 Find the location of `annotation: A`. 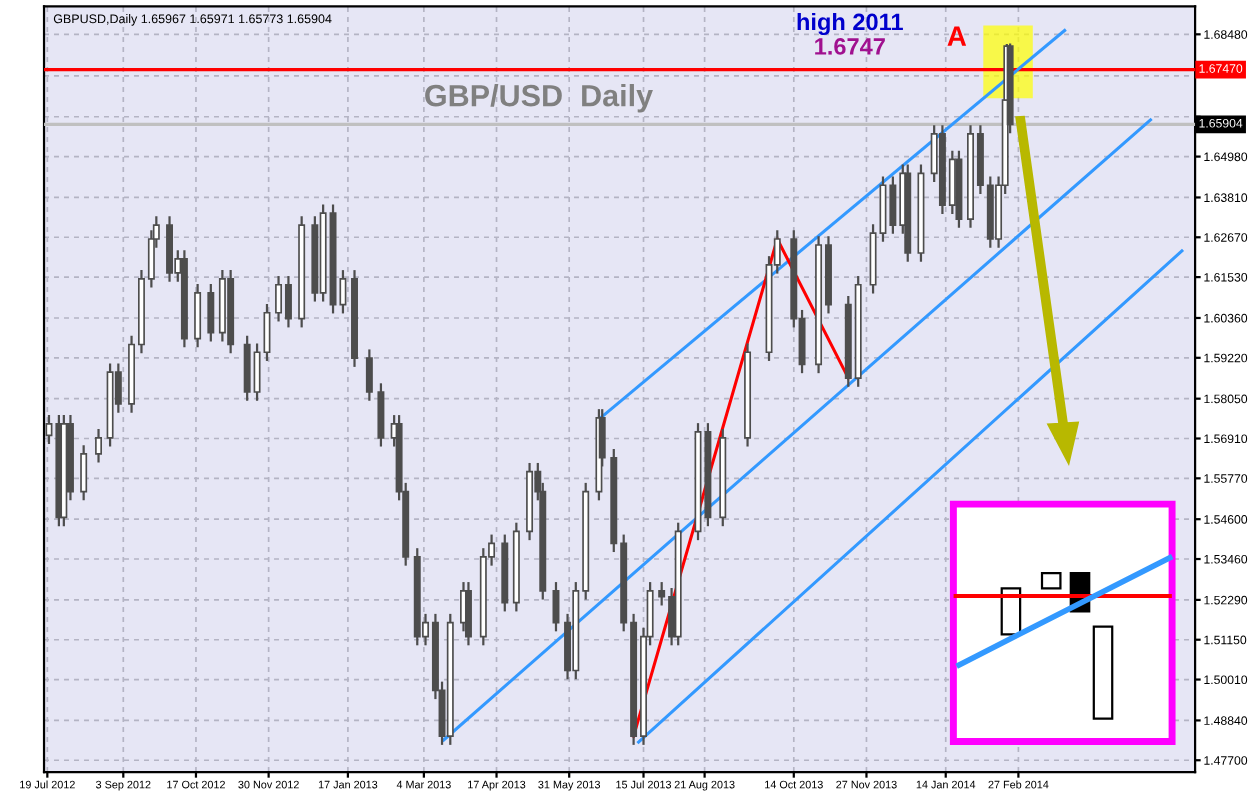

annotation: A is located at coordinates (957, 36).